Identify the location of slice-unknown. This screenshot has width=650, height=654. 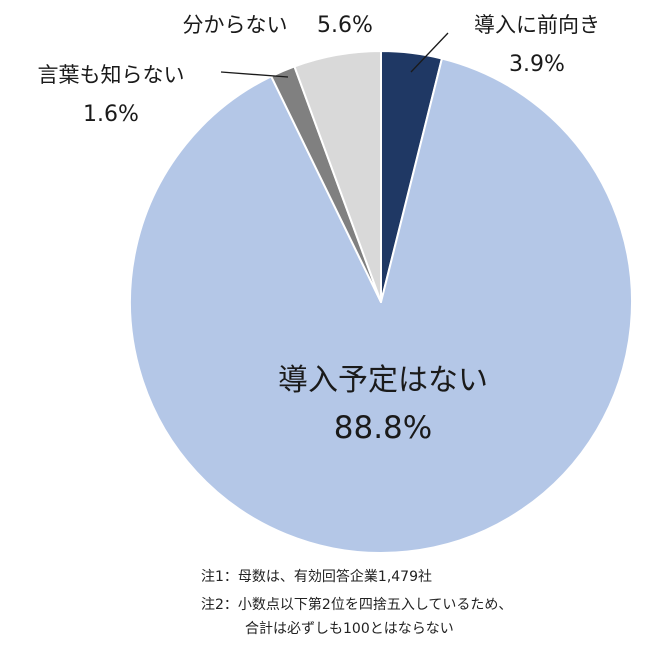
(337, 176).